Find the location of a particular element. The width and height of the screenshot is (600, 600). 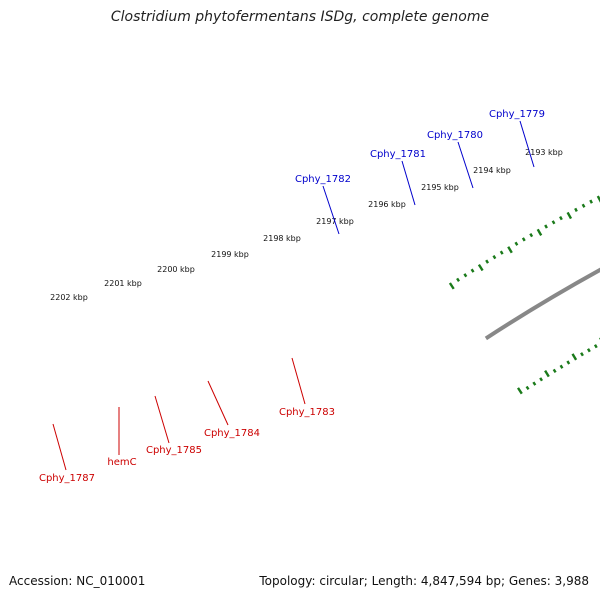

gene-label: hemC is located at coordinates (121, 462).